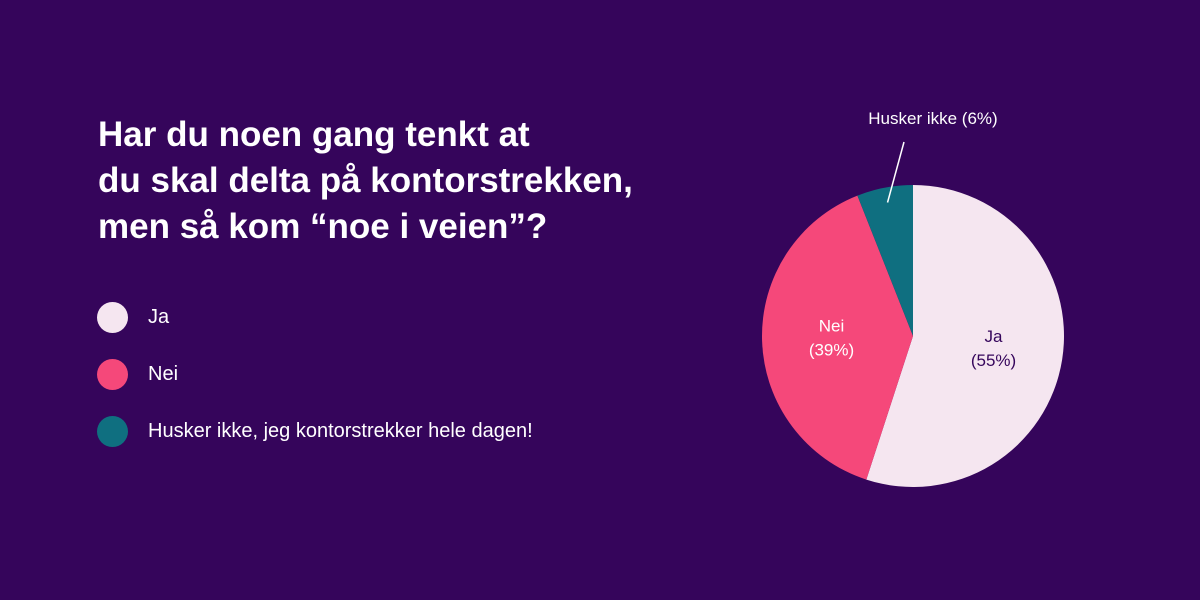  I want to click on legend-label: Nei, so click(163, 373).